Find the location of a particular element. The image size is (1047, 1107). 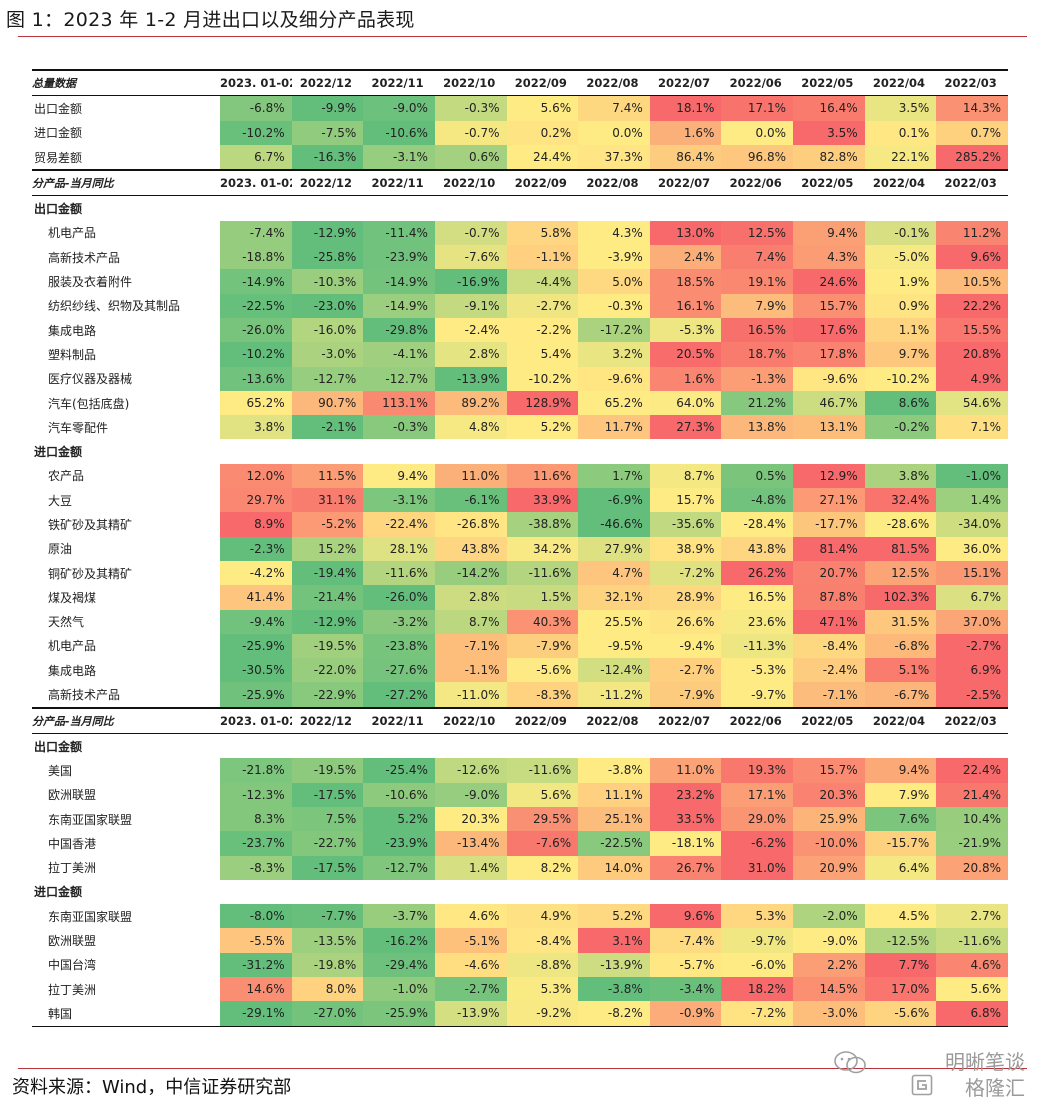

row-label: 服装及衣着附件 is located at coordinates (90, 282).